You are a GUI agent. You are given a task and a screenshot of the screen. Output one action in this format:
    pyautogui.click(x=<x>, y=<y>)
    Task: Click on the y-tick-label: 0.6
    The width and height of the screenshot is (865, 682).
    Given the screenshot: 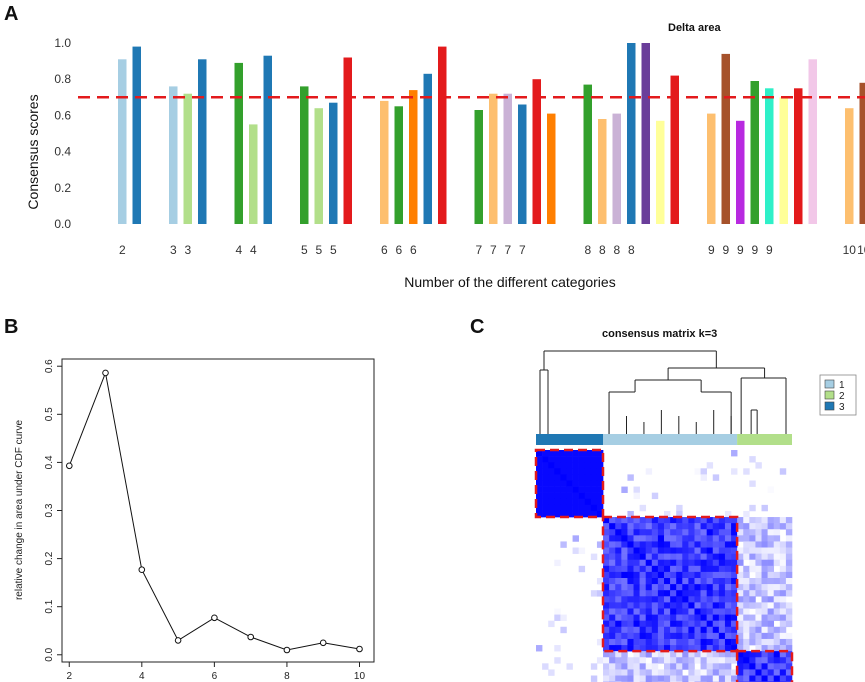 What is the action you would take?
    pyautogui.click(x=62, y=115)
    